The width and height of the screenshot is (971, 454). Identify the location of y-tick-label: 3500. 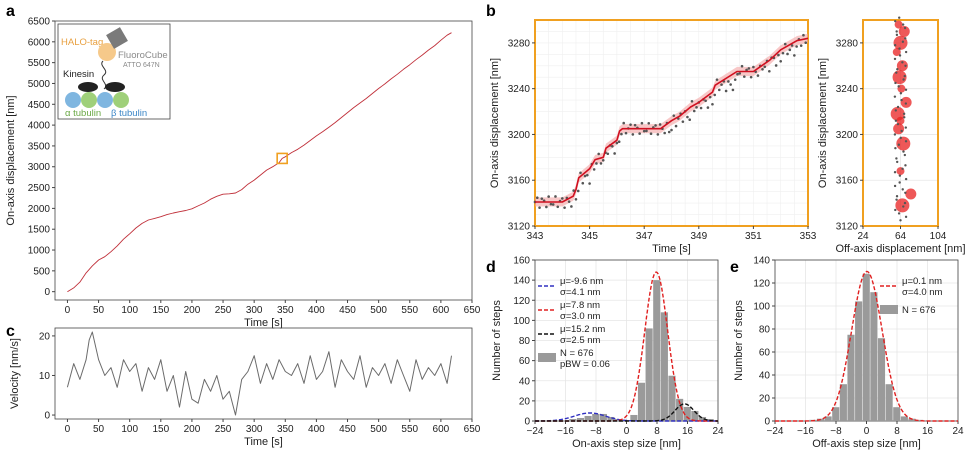
(39, 146).